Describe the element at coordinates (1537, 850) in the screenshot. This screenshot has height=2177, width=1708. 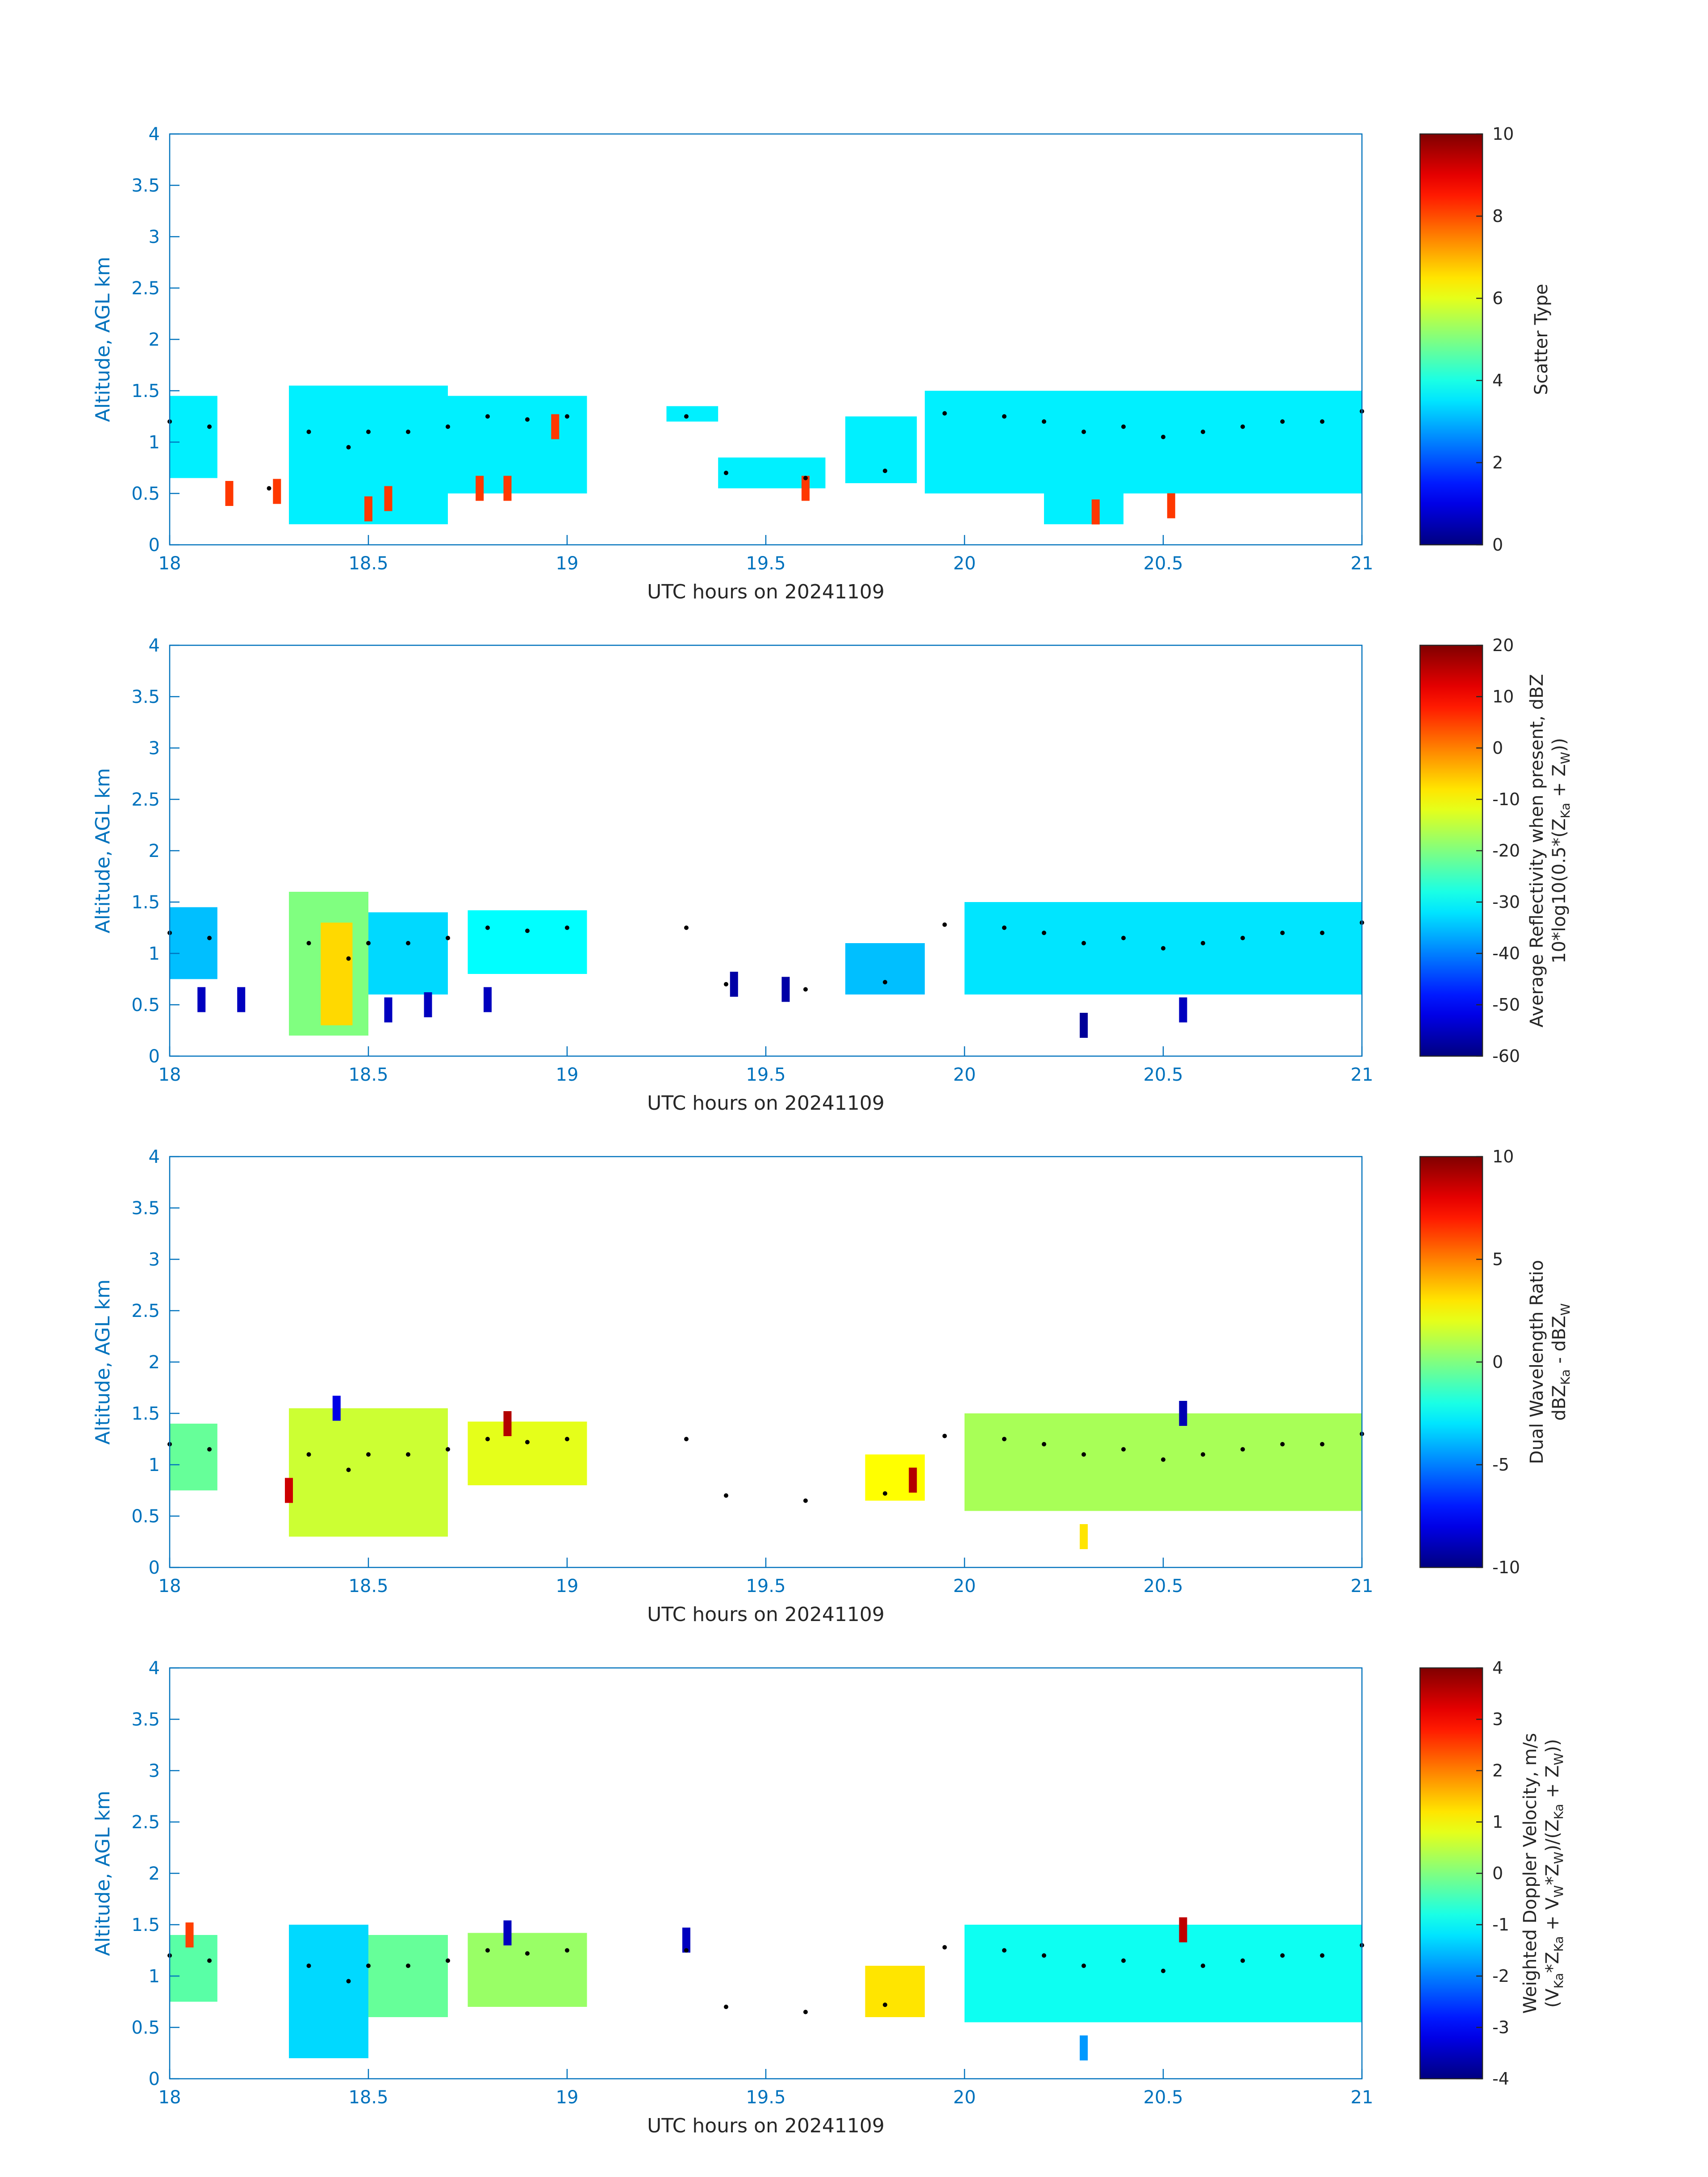
I see `colorbar-label: Average Reflectivity when present, dBZ` at that location.